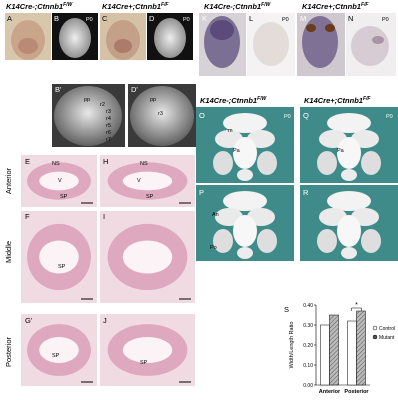  Describe the element at coordinates (286, 309) in the screenshot. I see `panel-label: S` at that location.